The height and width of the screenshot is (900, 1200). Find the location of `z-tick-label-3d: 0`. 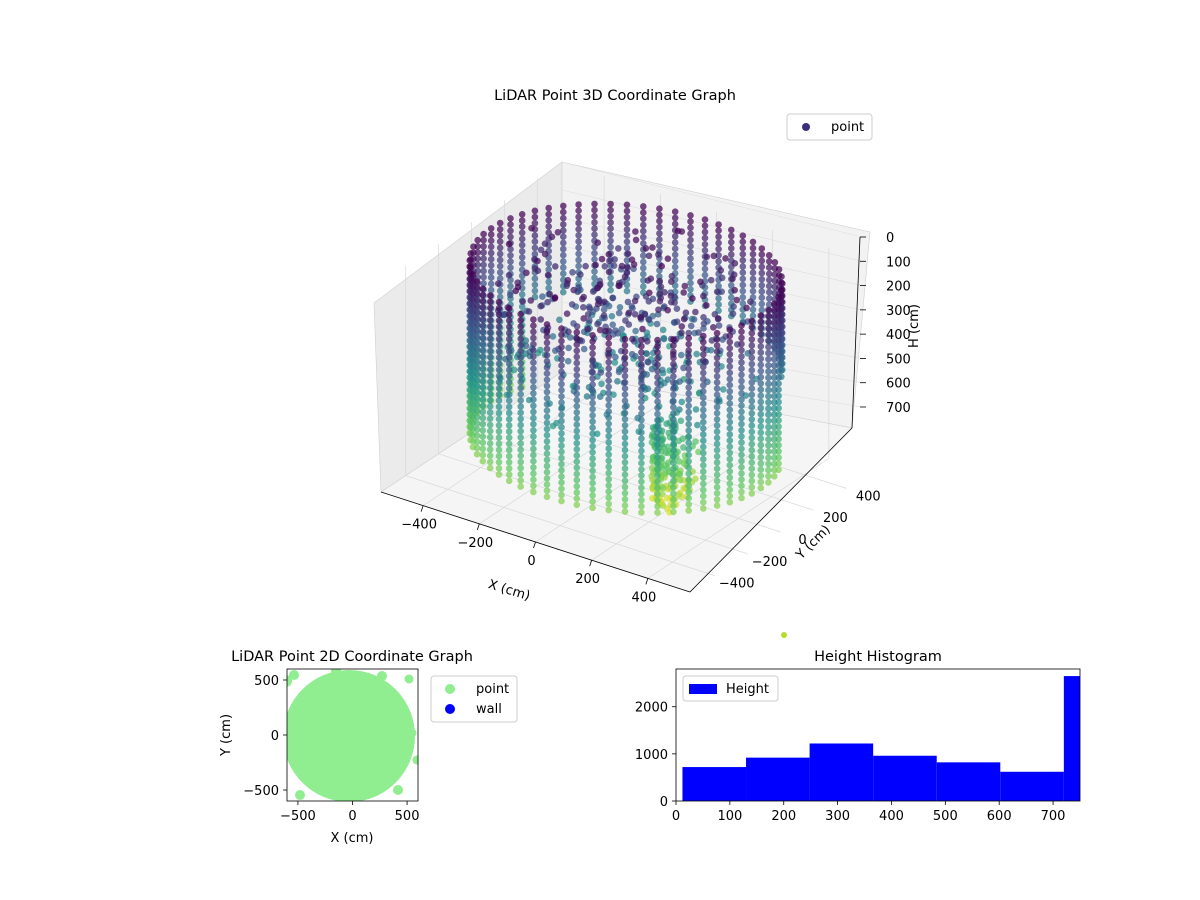

z-tick-label-3d: 0 is located at coordinates (890, 238).